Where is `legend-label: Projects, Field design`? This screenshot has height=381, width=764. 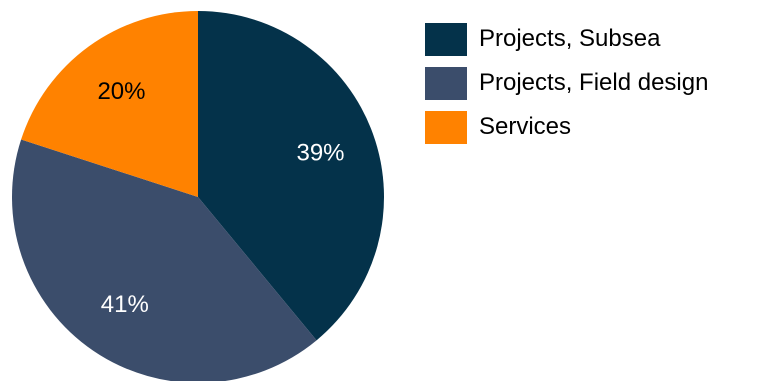
legend-label: Projects, Field design is located at coordinates (594, 82).